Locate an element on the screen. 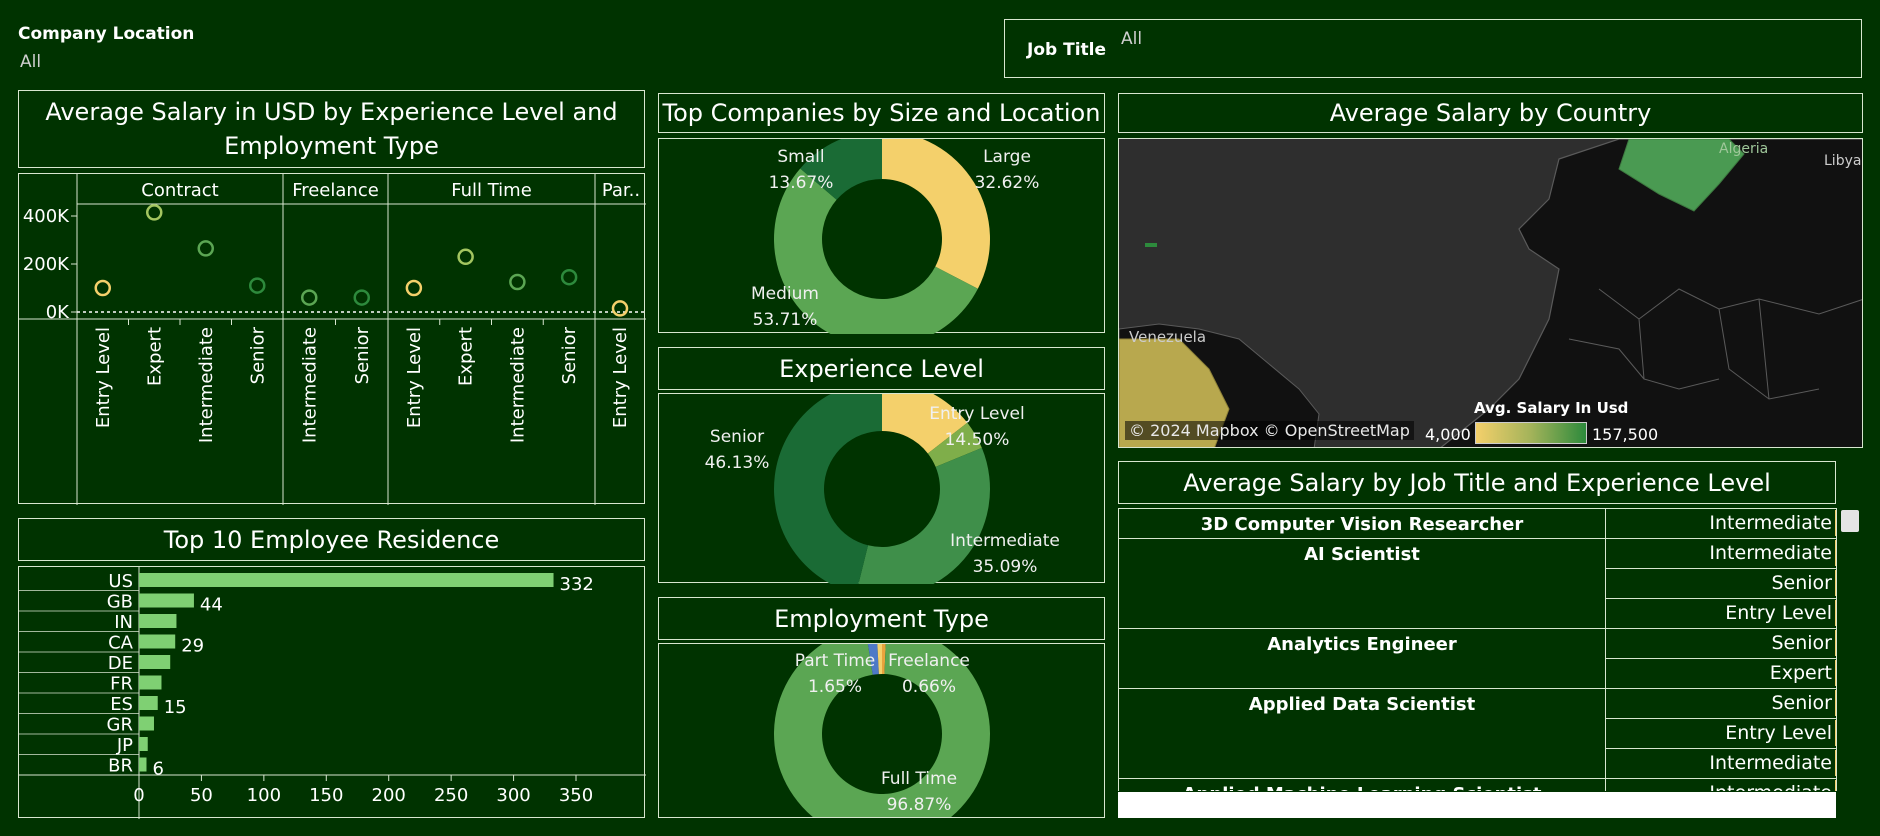 This screenshot has height=836, width=1880. map-canvas: Algeria Libya Venezuela is located at coordinates (1490, 293).